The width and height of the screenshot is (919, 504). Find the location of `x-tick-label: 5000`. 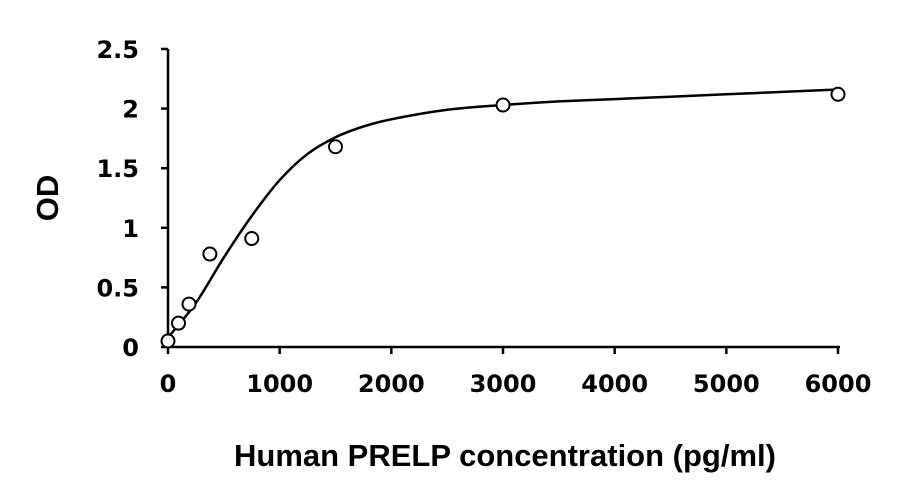

x-tick-label: 5000 is located at coordinates (726, 384).